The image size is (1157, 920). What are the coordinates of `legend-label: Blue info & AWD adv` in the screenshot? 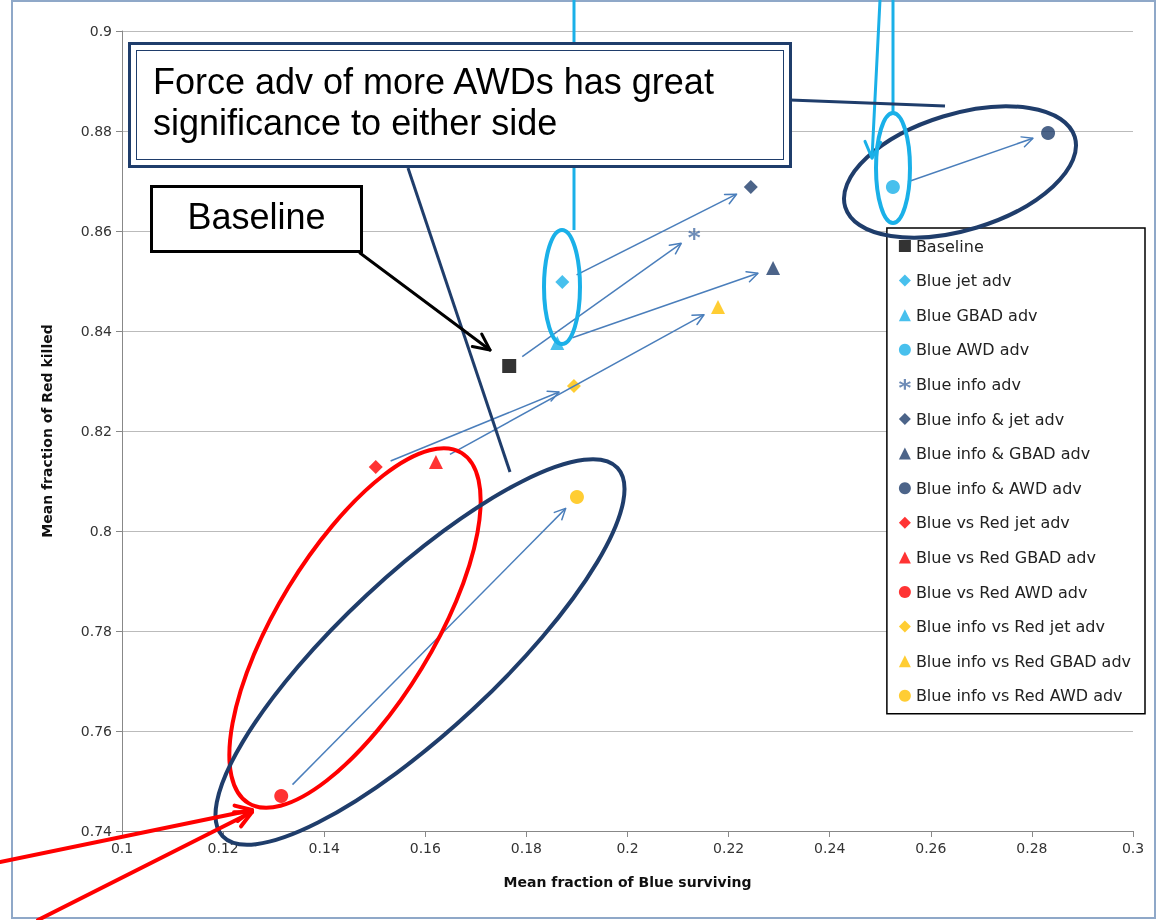 It's located at (998, 488).